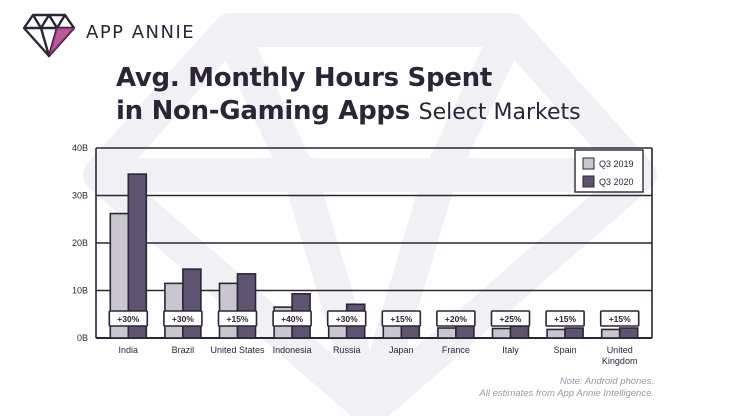 The image size is (742, 416). I want to click on y-tick-label: 10B, so click(80, 291).